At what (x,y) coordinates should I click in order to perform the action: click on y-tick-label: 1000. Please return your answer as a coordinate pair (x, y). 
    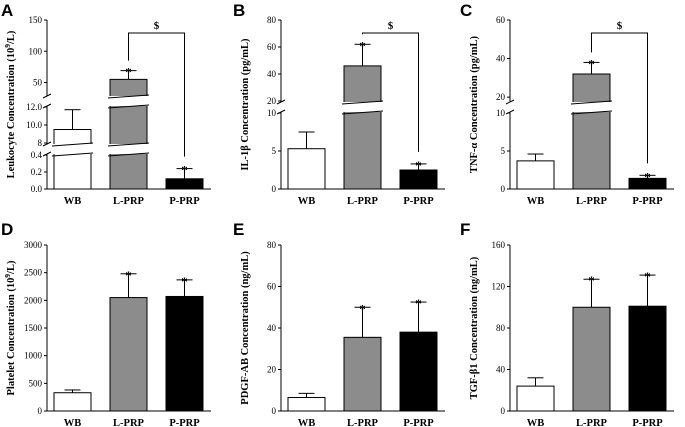
    Looking at the image, I should click on (33, 356).